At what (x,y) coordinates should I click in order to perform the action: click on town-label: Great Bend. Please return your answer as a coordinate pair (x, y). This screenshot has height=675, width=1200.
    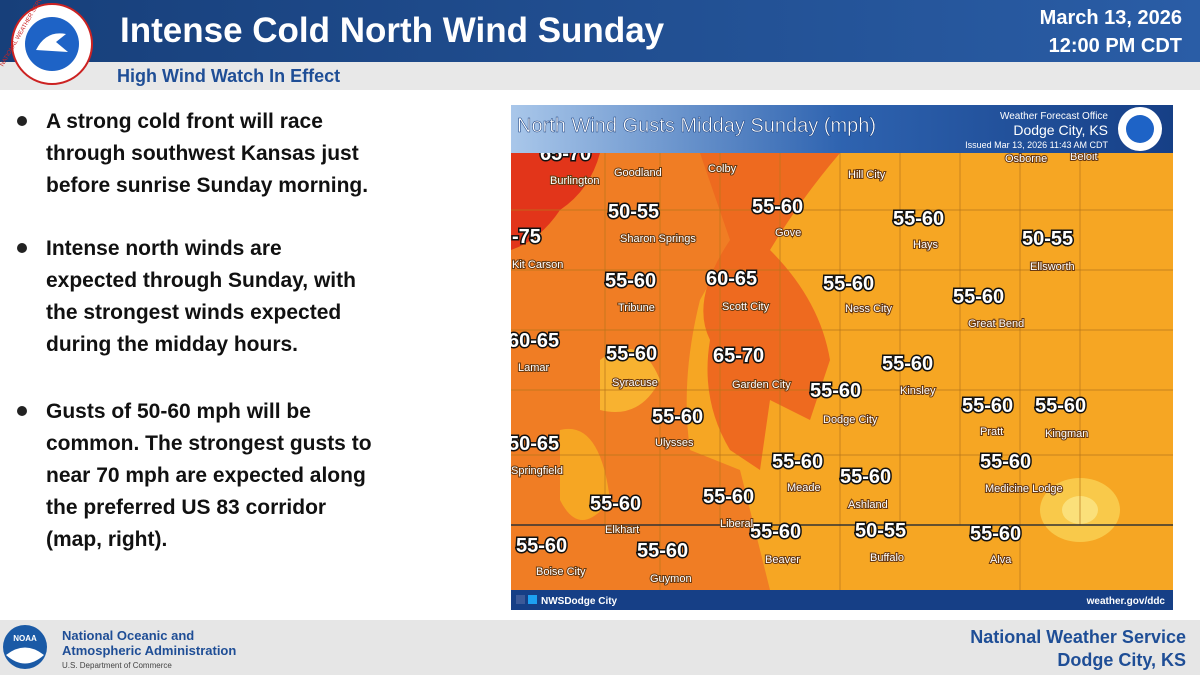
    Looking at the image, I should click on (996, 324).